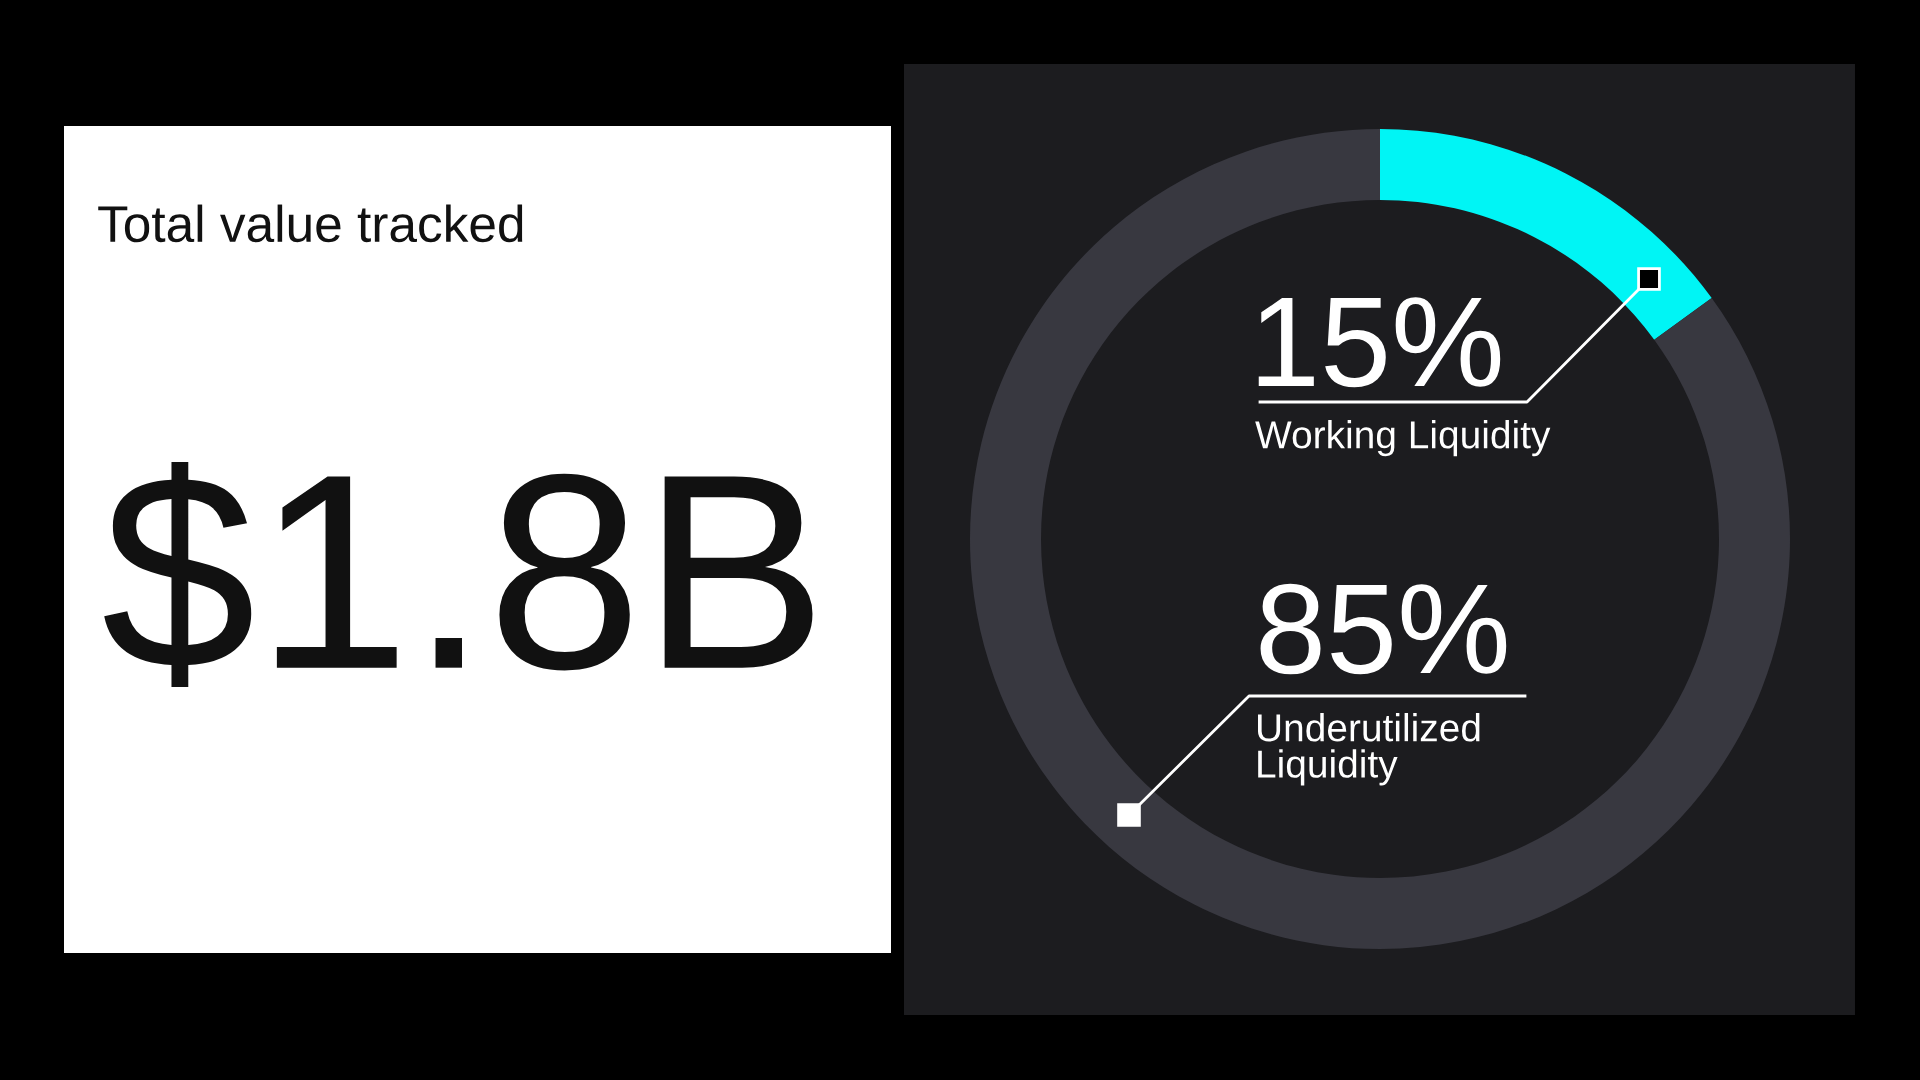 The width and height of the screenshot is (1920, 1080). I want to click on data-label: 85%, so click(1383, 629).